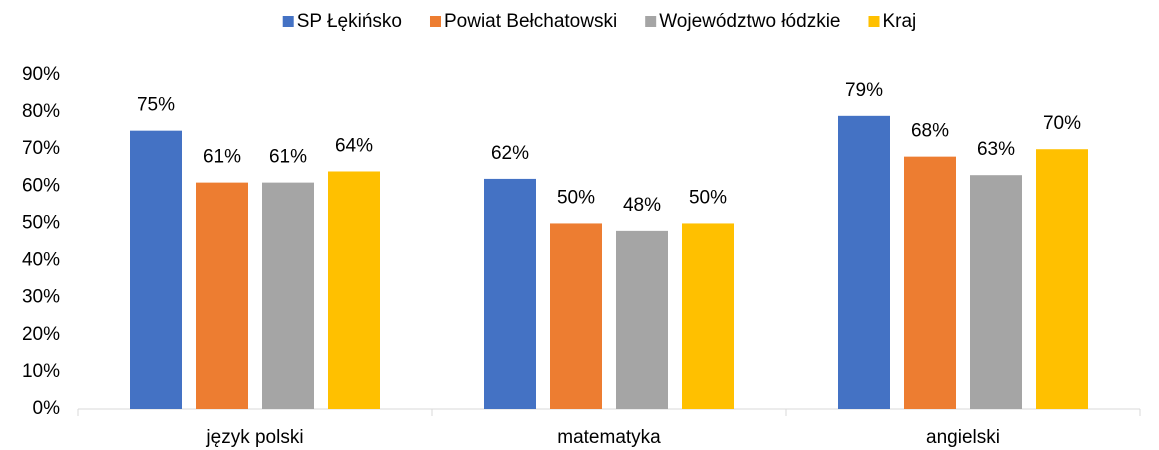  Describe the element at coordinates (354, 146) in the screenshot. I see `data-label: 64%` at that location.